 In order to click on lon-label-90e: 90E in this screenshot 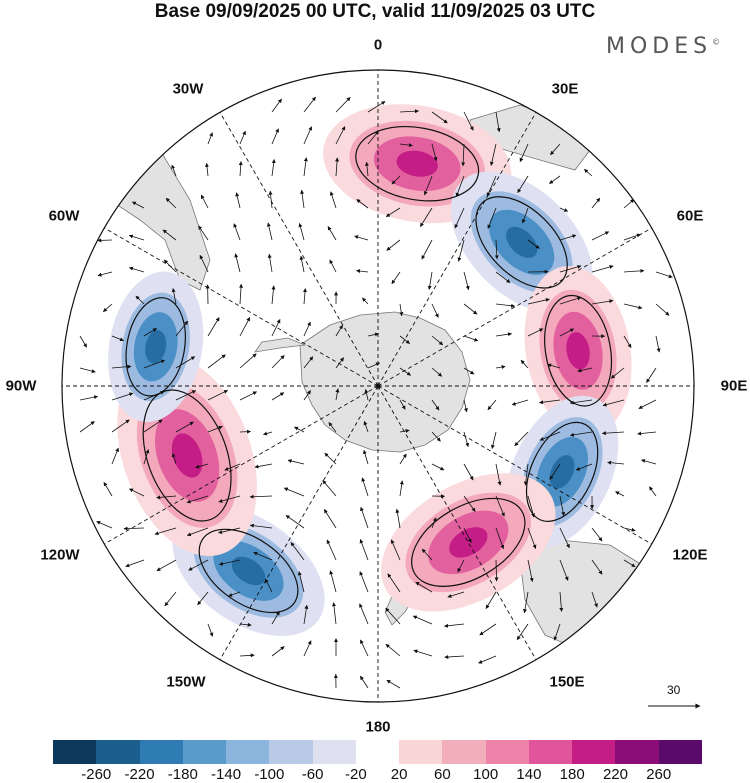, I will do `click(734, 386)`.